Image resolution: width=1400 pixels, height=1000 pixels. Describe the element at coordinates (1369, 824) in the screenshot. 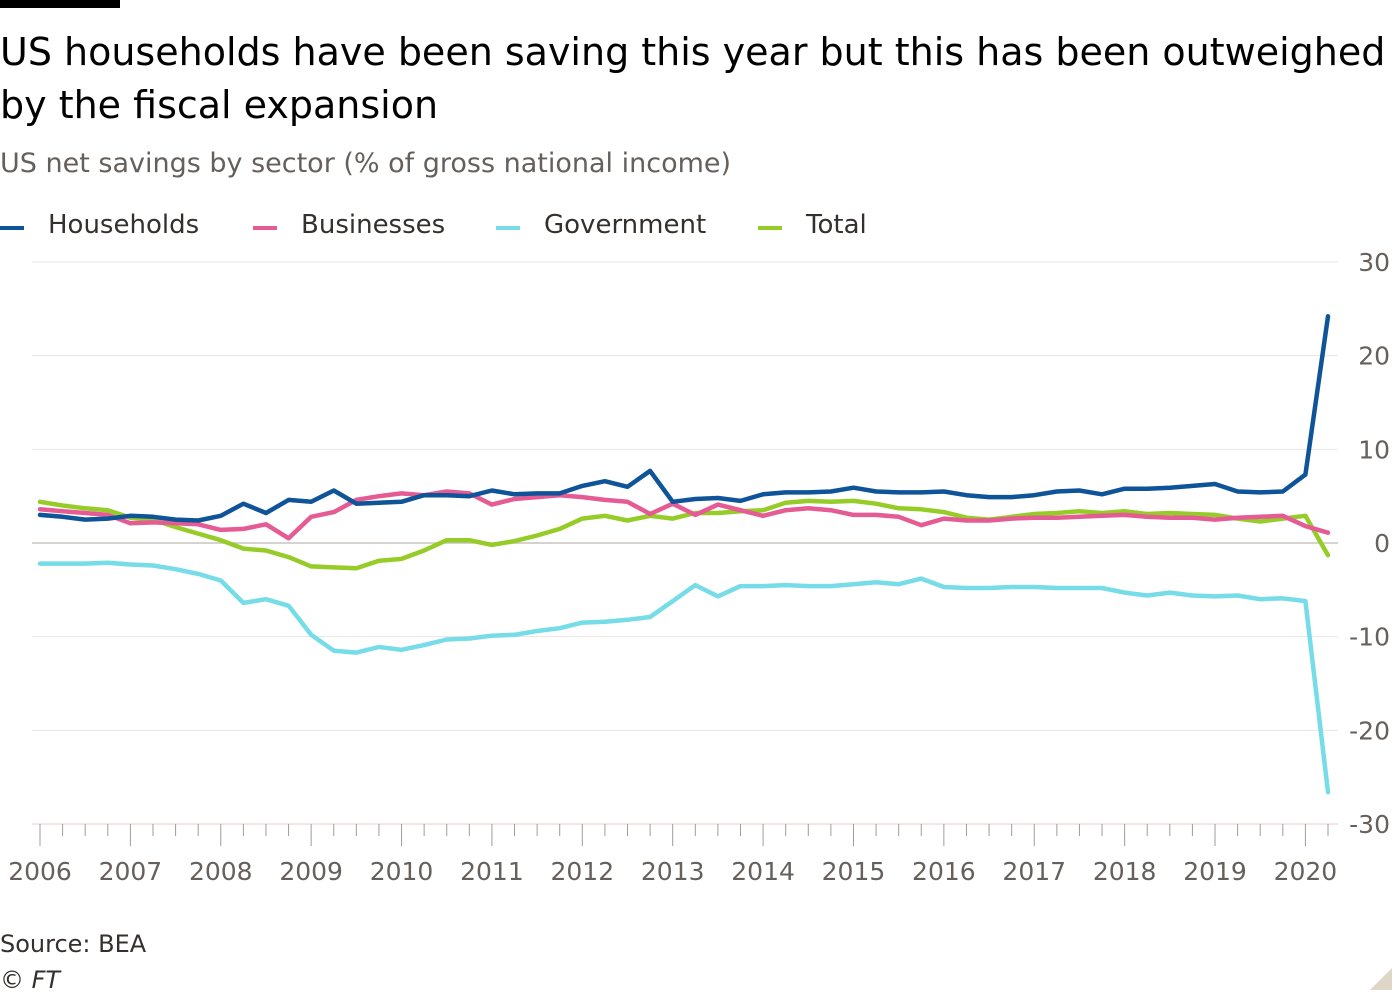

I see `y-tick-label: -30` at that location.